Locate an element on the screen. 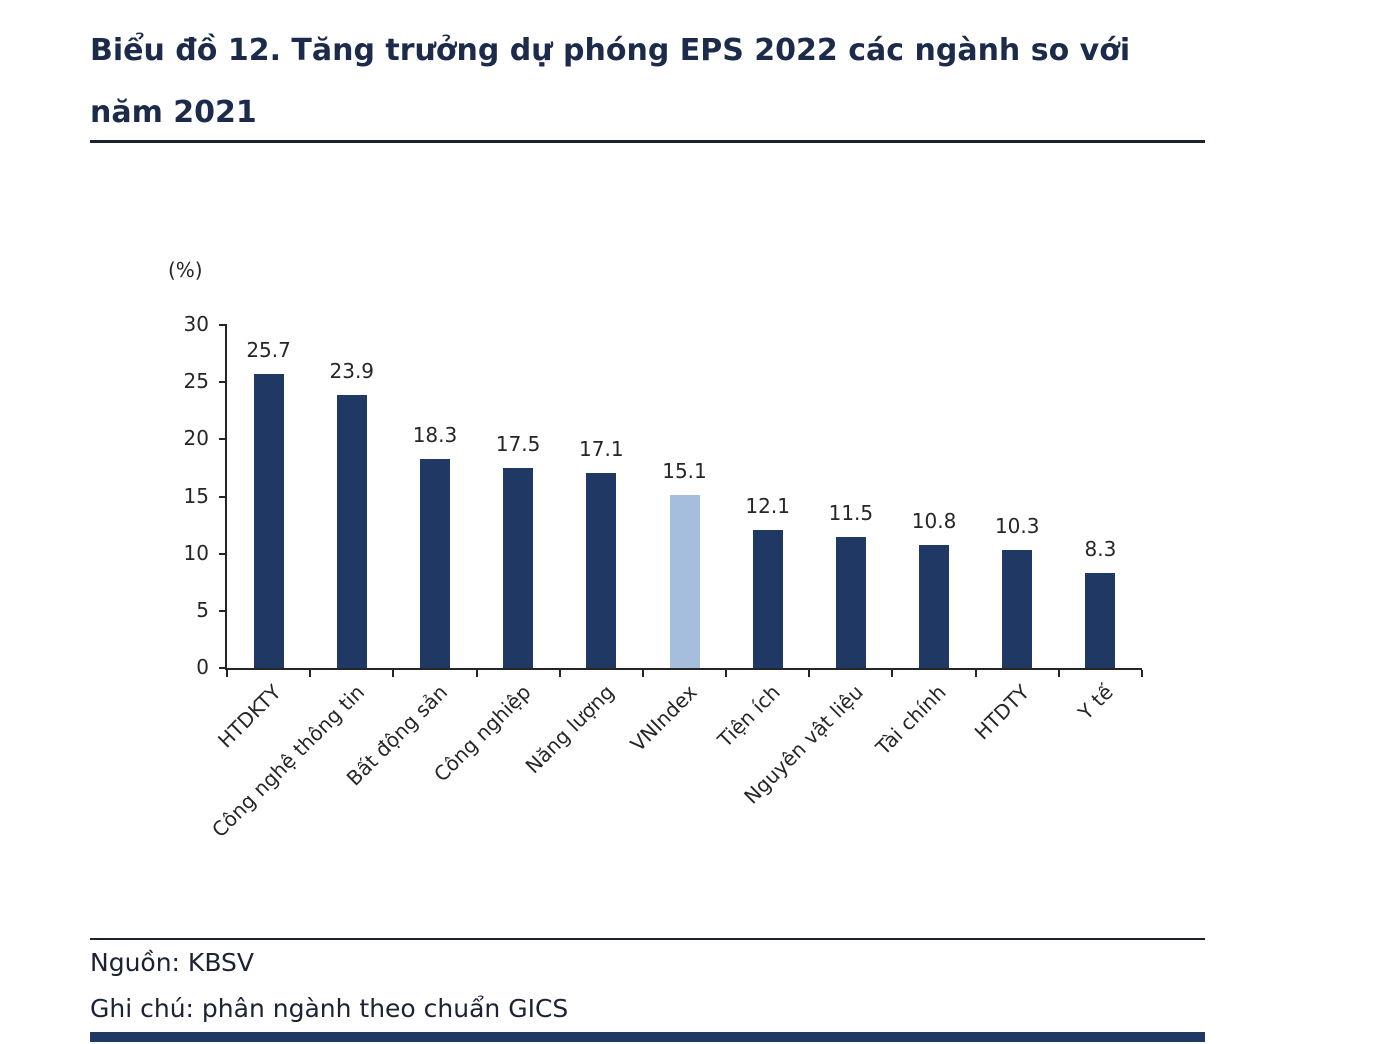 The image size is (1376, 1044). x-axis-category-label: HTDKTY is located at coordinates (249, 716).